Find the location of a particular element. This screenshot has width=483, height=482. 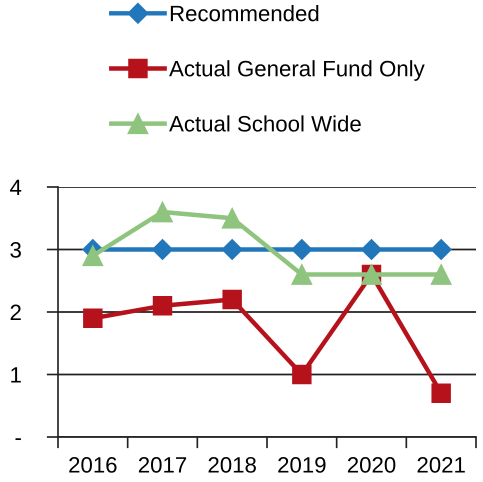

y-tick-label: 3 is located at coordinates (15, 250).